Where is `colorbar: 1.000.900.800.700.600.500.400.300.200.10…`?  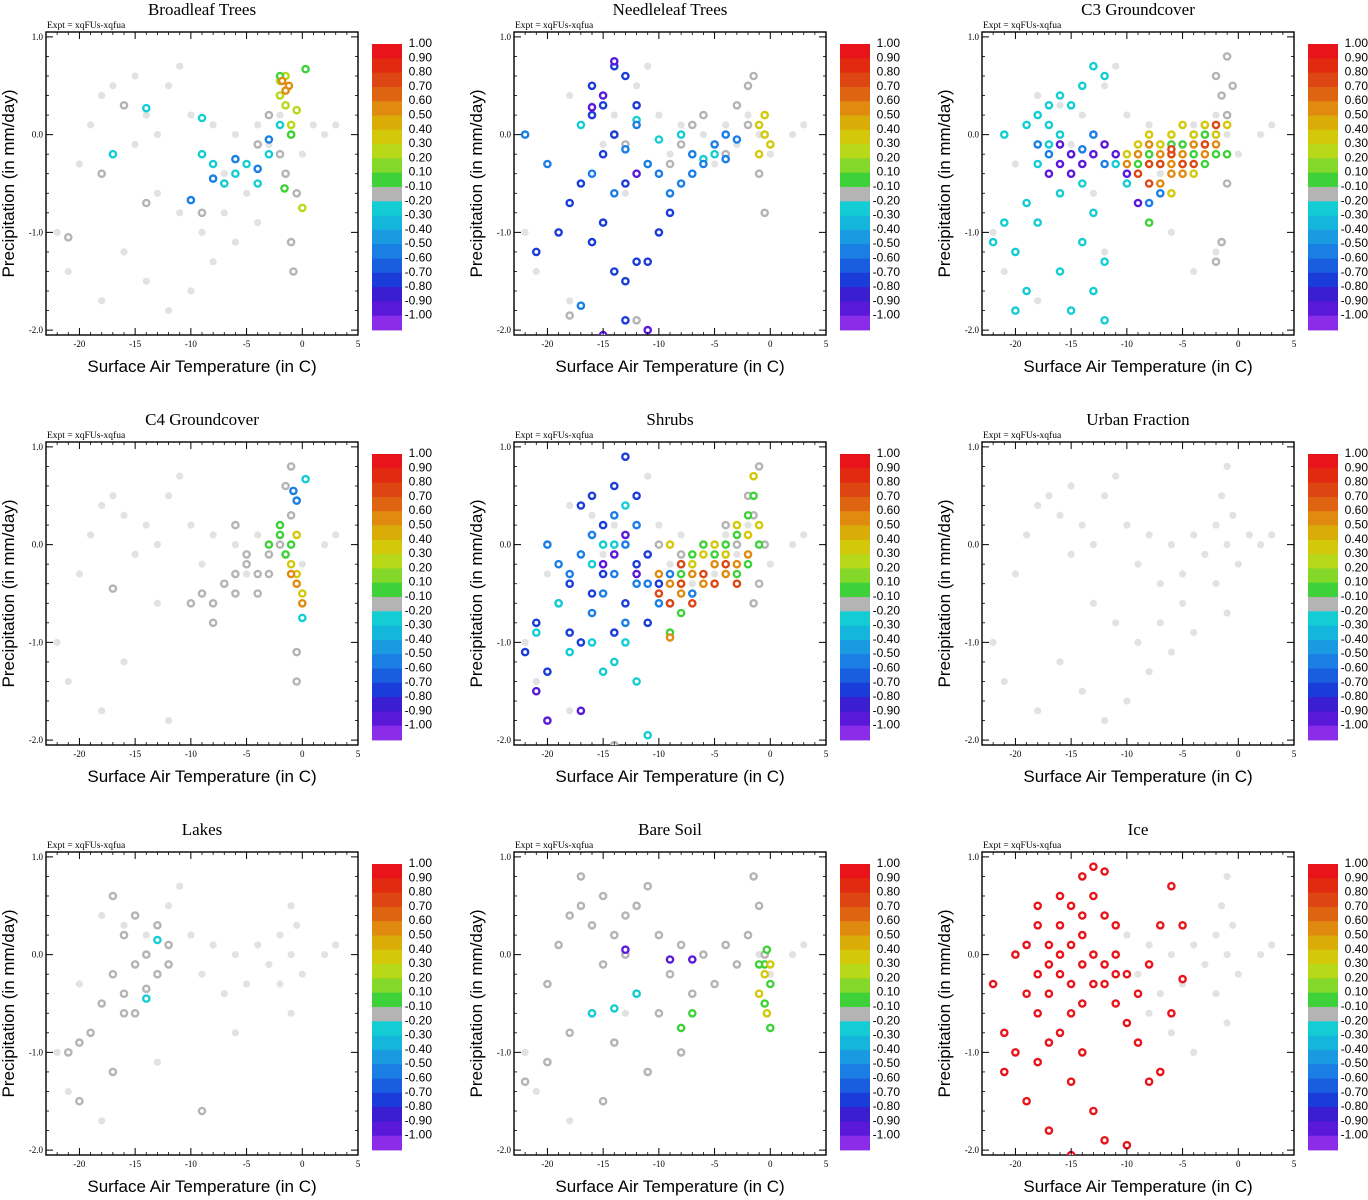
colorbar: 1.000.900.800.700.600.500.400.300.200.10… is located at coordinates (1338, 1003).